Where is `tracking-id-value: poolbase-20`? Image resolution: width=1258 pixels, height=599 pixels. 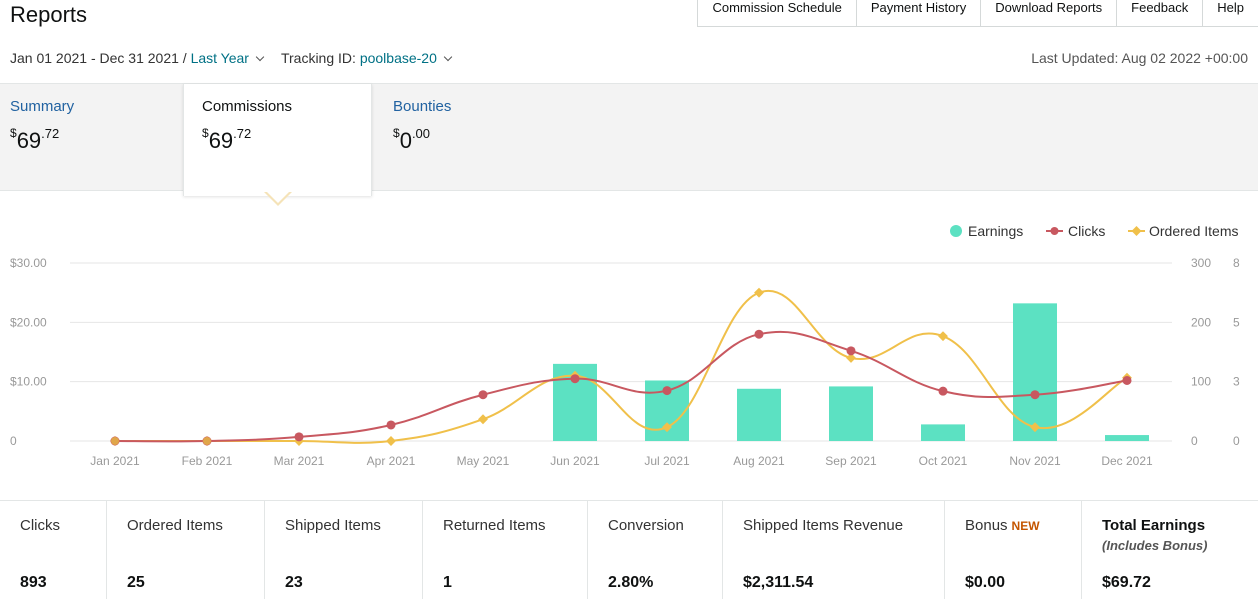 tracking-id-value: poolbase-20 is located at coordinates (398, 58).